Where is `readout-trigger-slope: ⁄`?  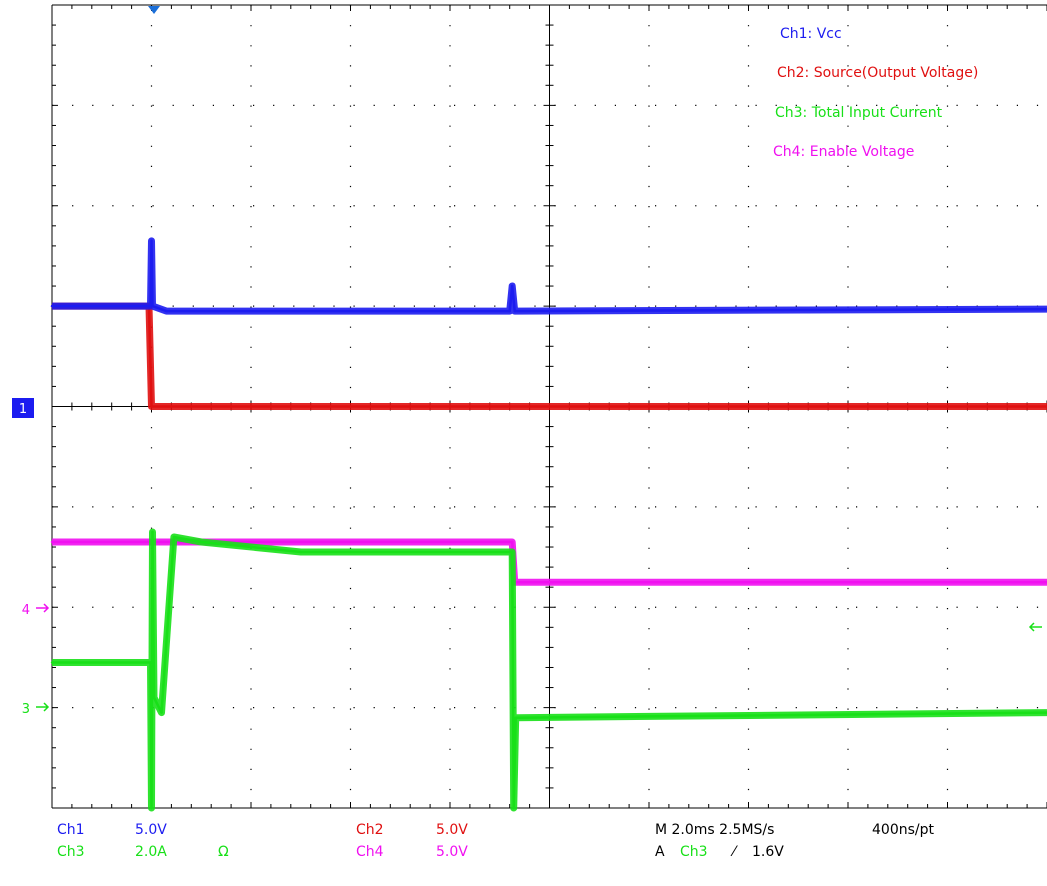
readout-trigger-slope: ⁄ is located at coordinates (734, 852).